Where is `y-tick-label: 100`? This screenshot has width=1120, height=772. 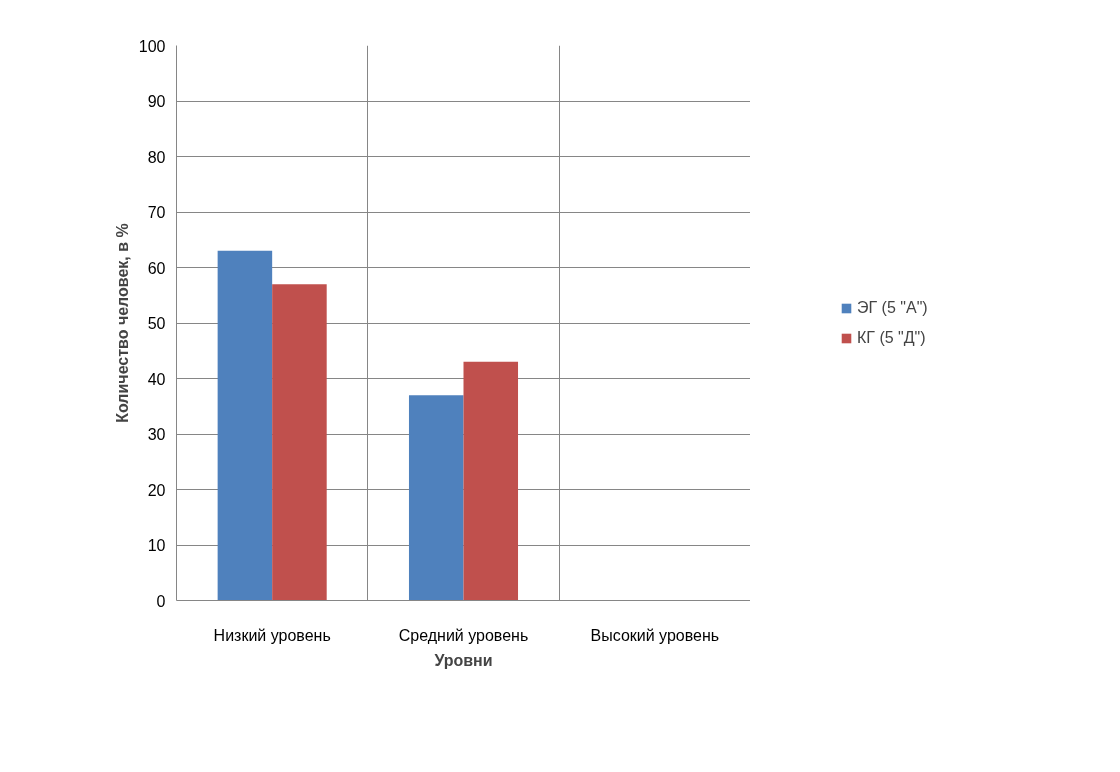
y-tick-label: 100 is located at coordinates (152, 46).